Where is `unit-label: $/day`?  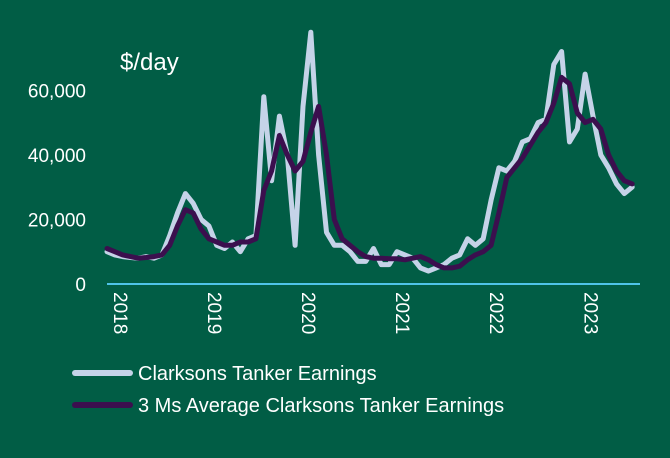 unit-label: $/day is located at coordinates (149, 62).